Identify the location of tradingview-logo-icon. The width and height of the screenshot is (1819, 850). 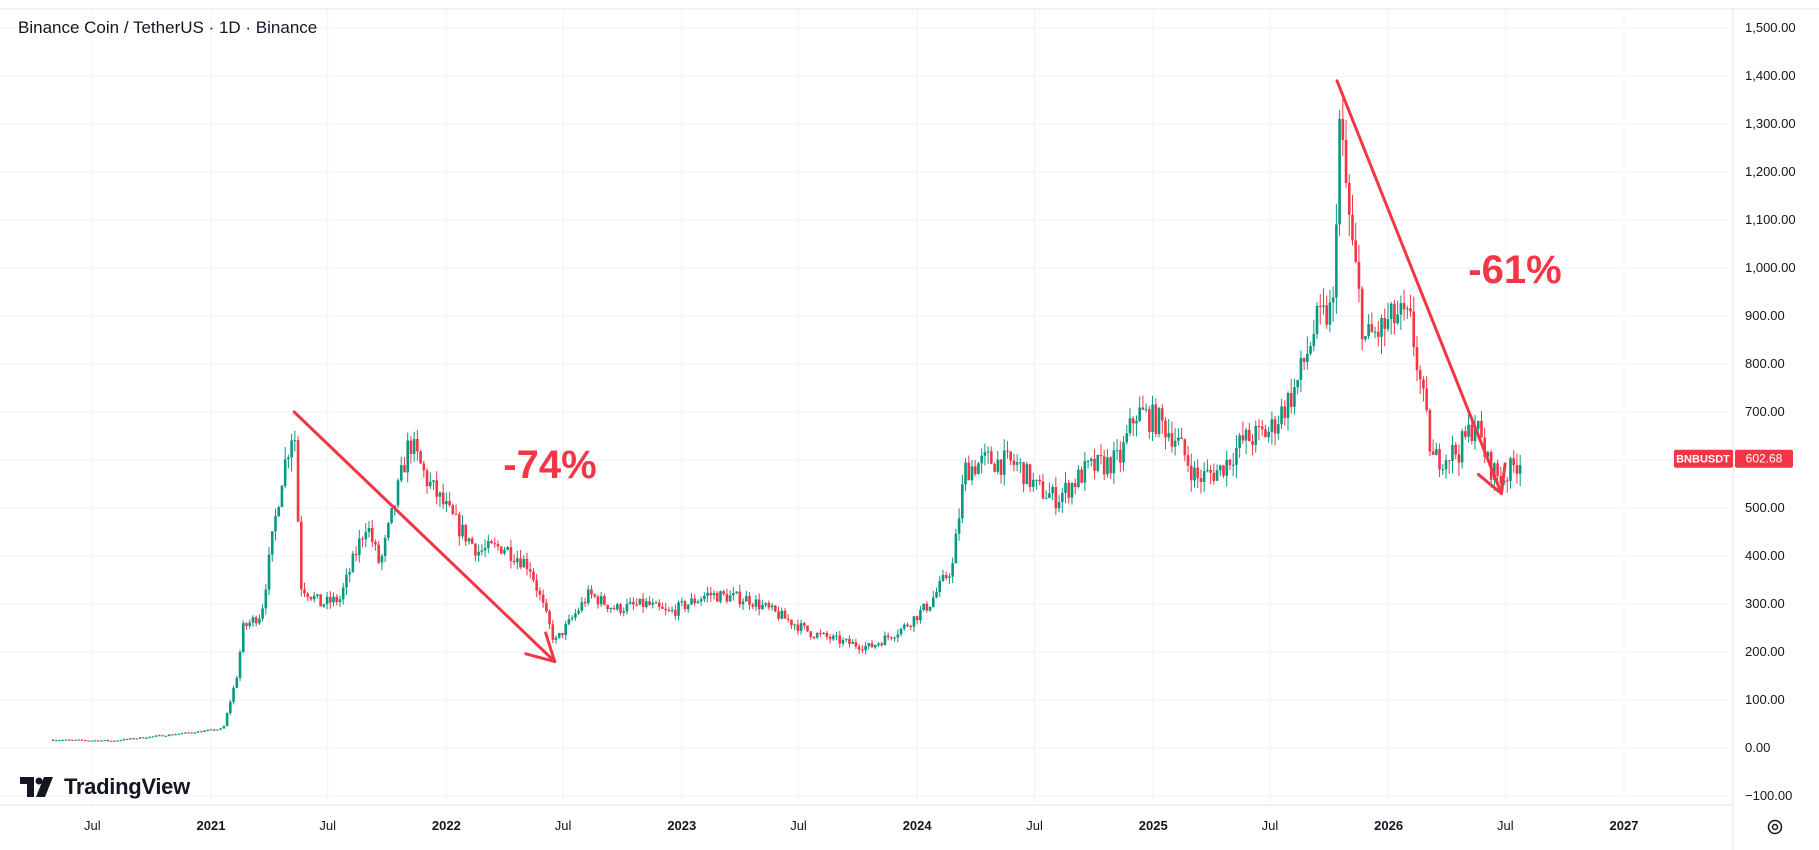
(36, 787).